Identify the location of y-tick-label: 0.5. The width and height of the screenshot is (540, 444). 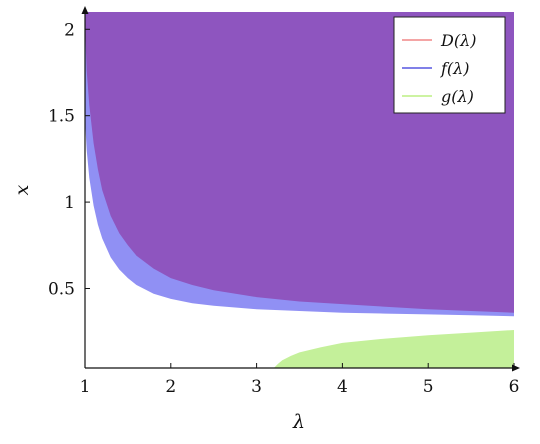
(61, 290).